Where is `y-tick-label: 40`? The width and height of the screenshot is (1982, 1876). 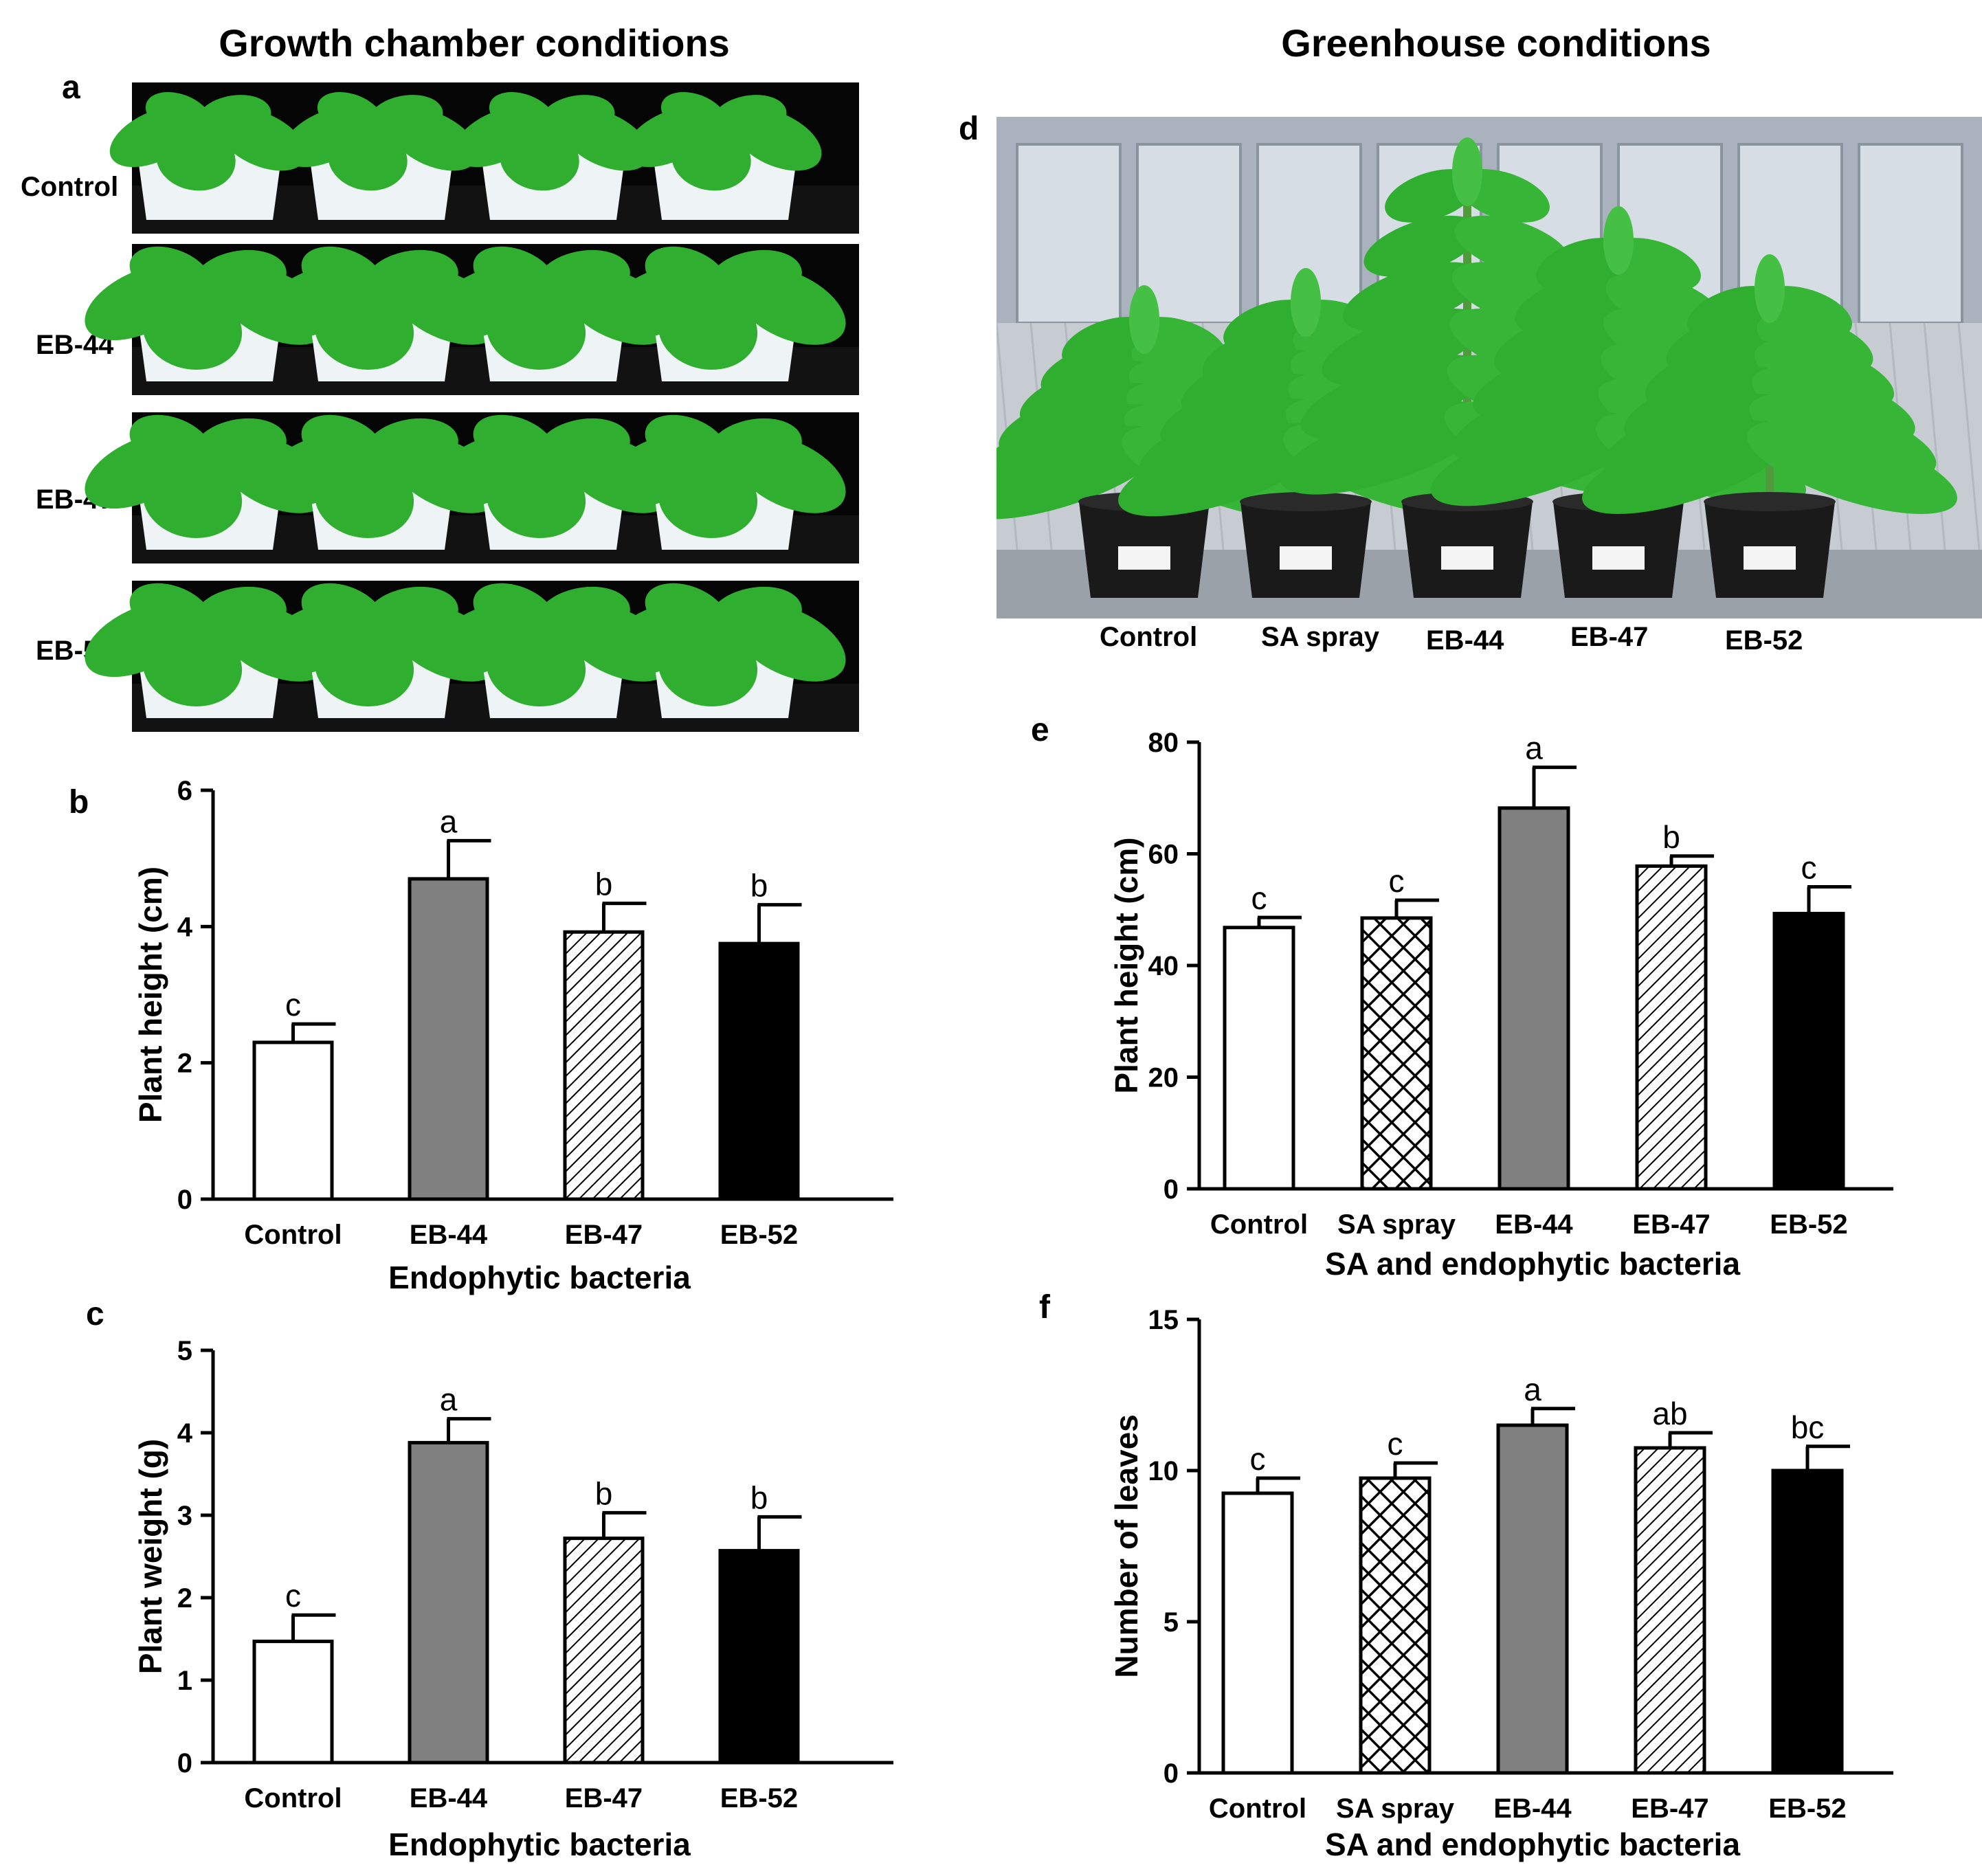 y-tick-label: 40 is located at coordinates (1163, 966).